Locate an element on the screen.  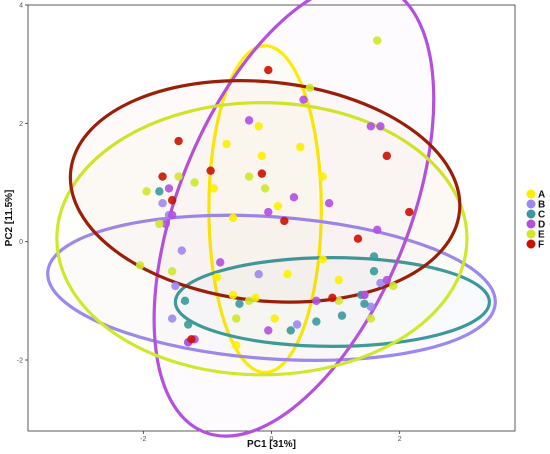
y-tick-label: -2 is located at coordinates (20, 361).